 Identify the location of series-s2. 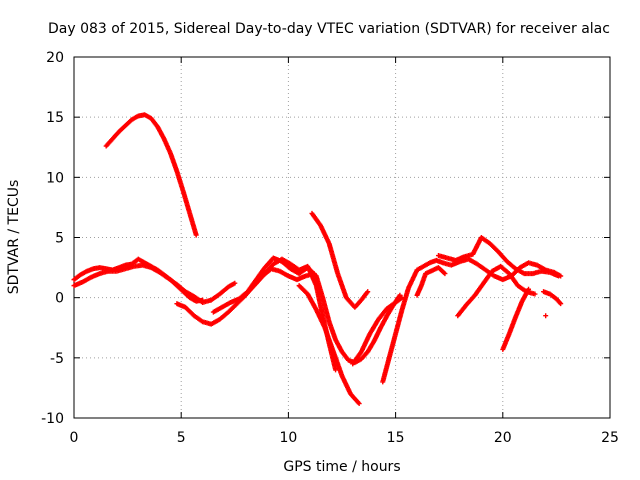
(154, 283).